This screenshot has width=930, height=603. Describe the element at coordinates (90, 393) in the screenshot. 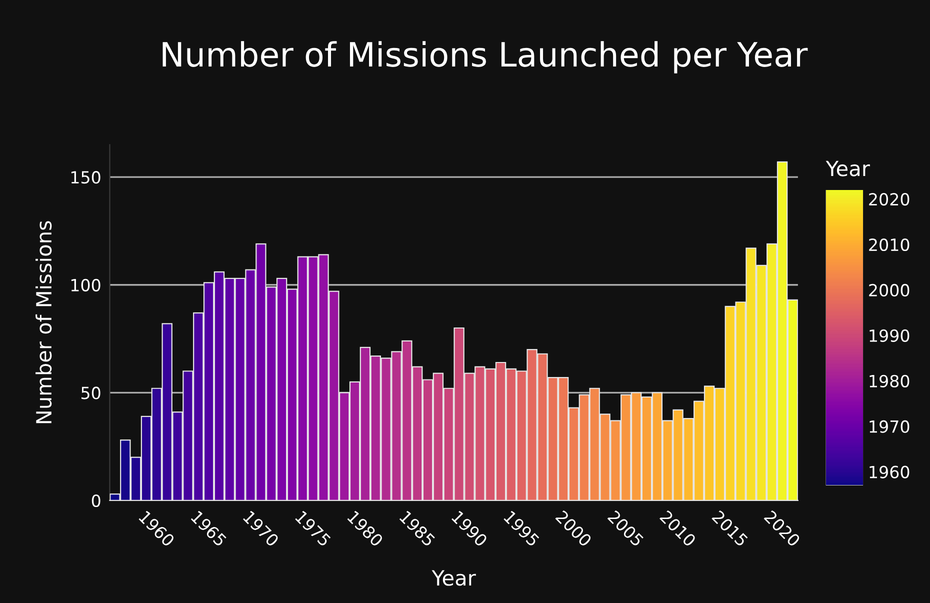

I see `y-tick-label: 50` at that location.